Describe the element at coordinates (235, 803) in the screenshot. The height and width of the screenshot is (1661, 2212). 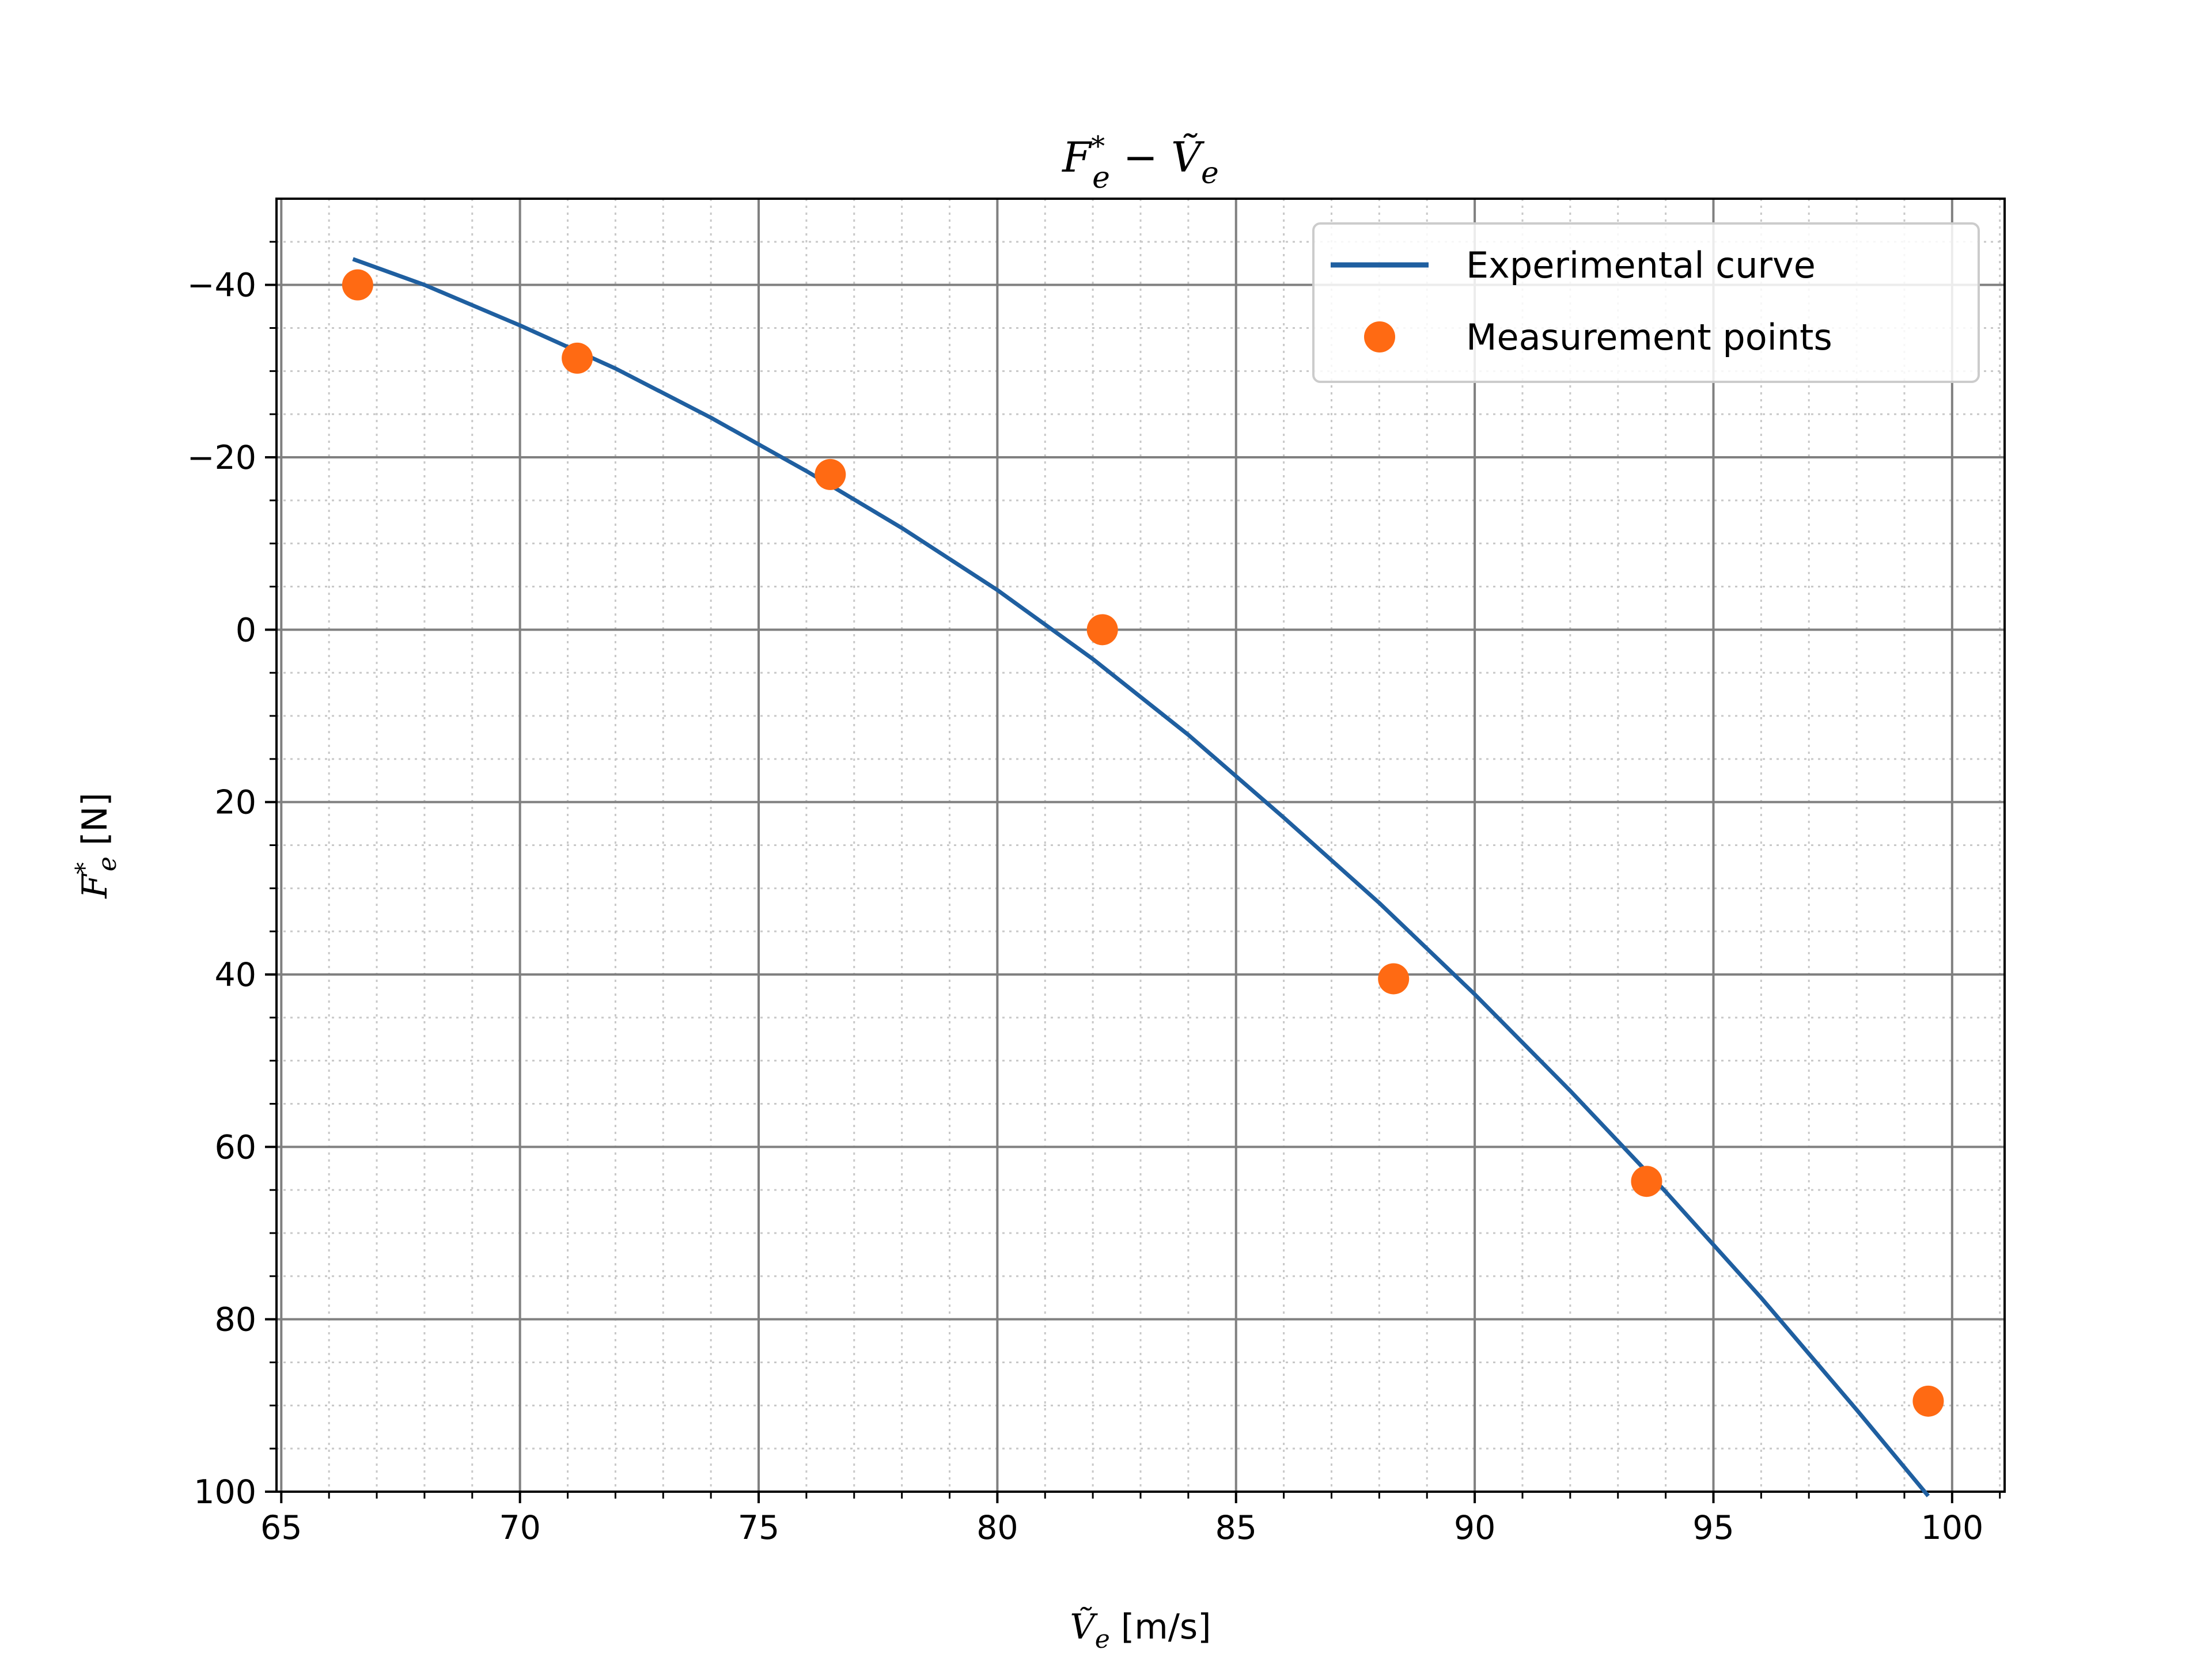
I see `y-tick-label: 20` at that location.